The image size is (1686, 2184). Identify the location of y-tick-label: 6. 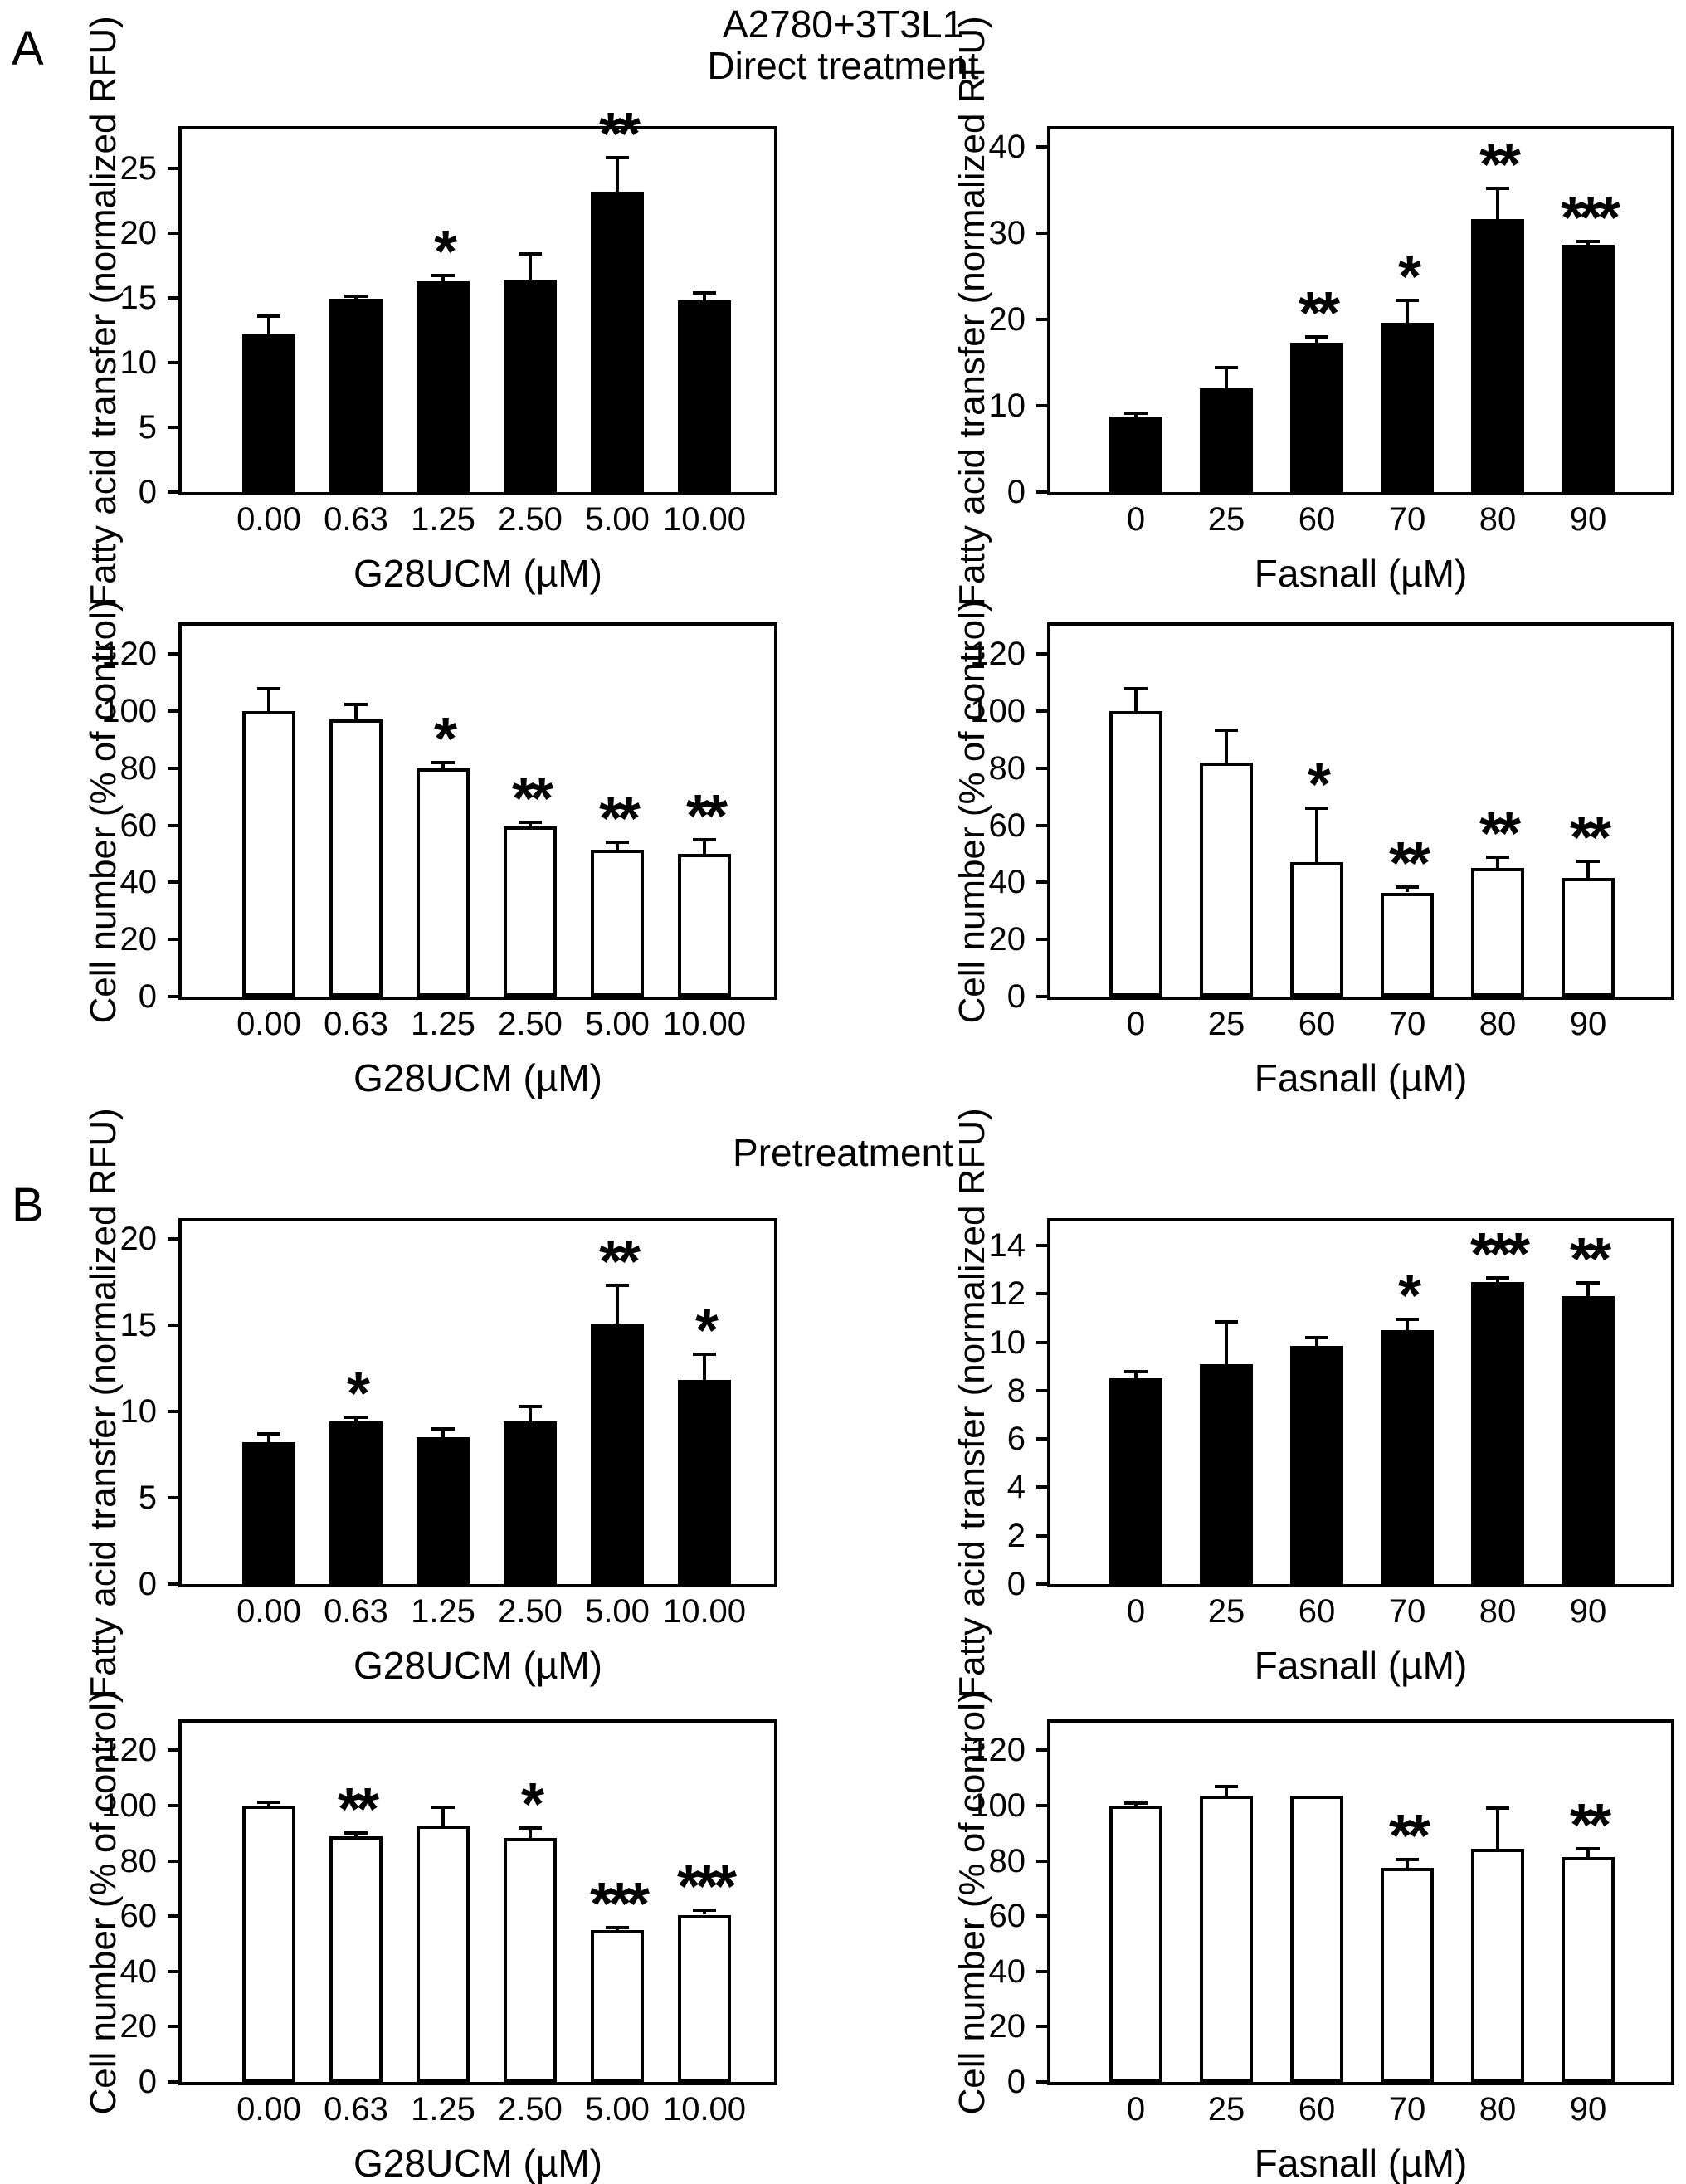
(1016, 1439).